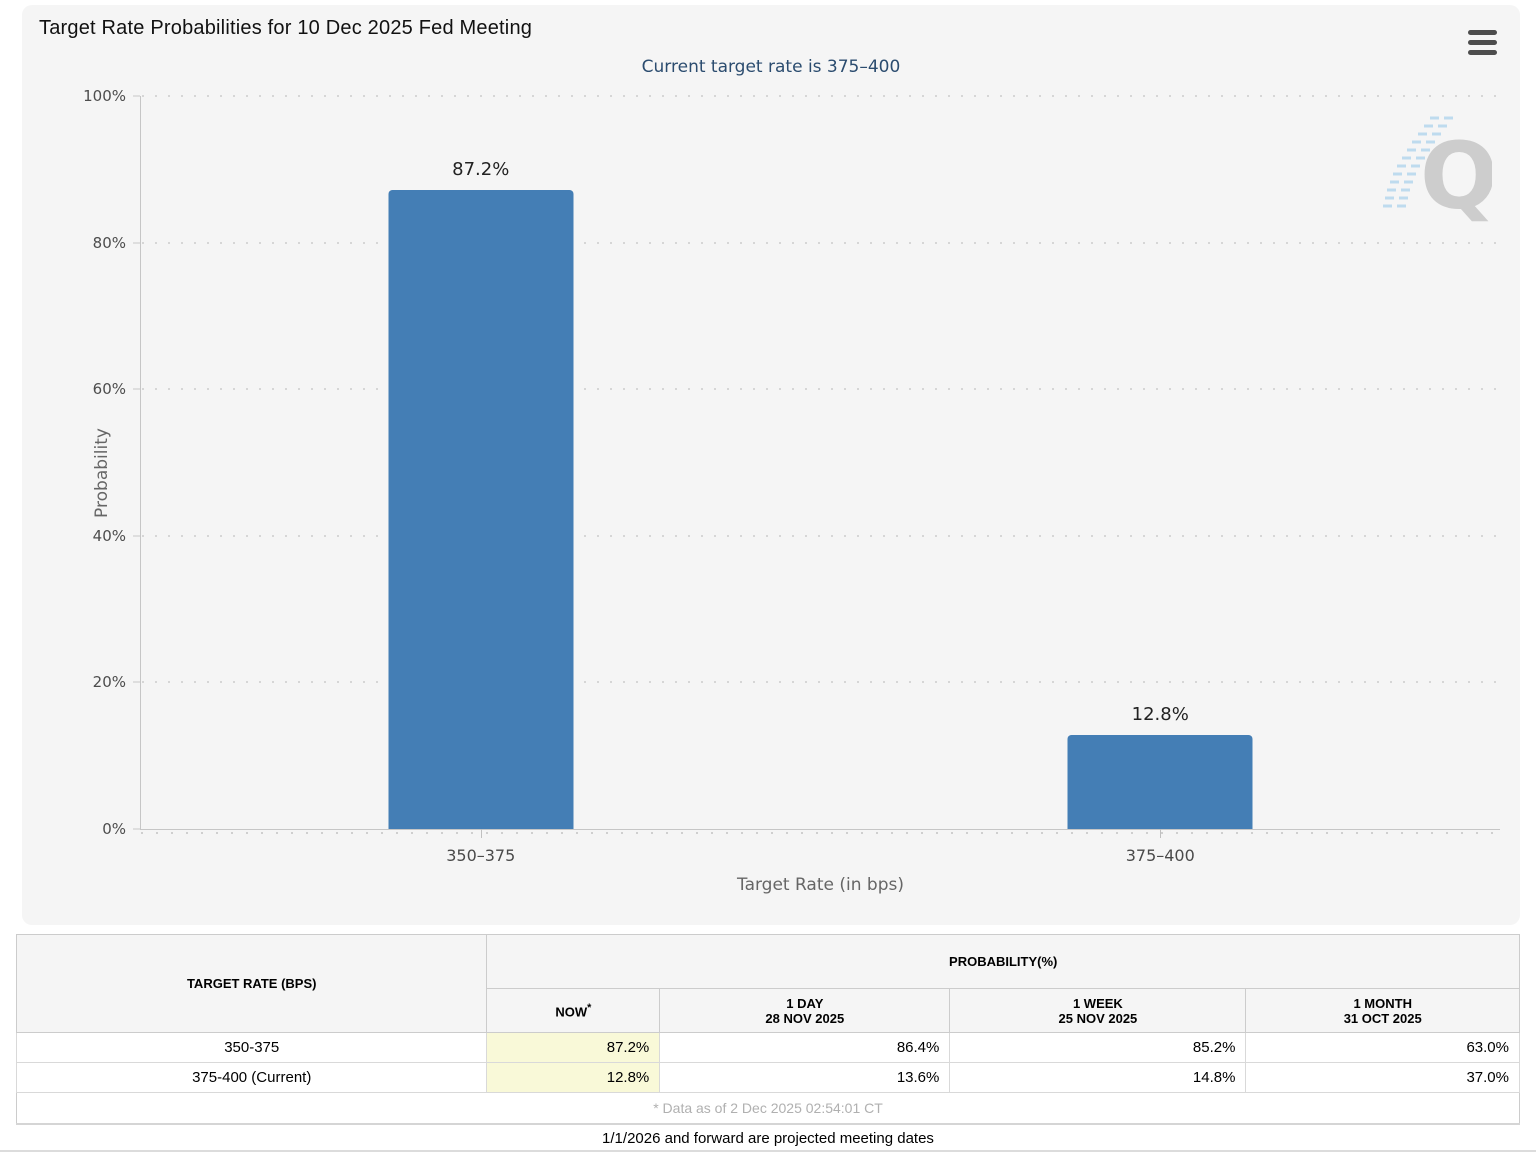 This screenshot has height=1163, width=1536. I want to click on x-axis-minor-ticks, so click(820, 833).